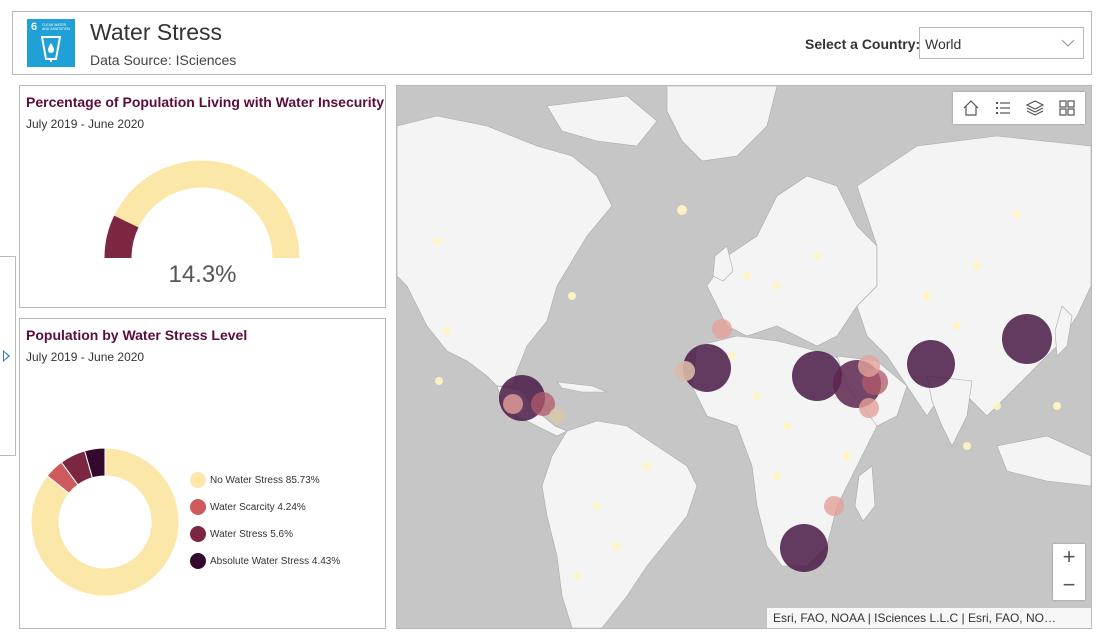 The width and height of the screenshot is (1104, 639). I want to click on zoom-control: + −, so click(1069, 572).